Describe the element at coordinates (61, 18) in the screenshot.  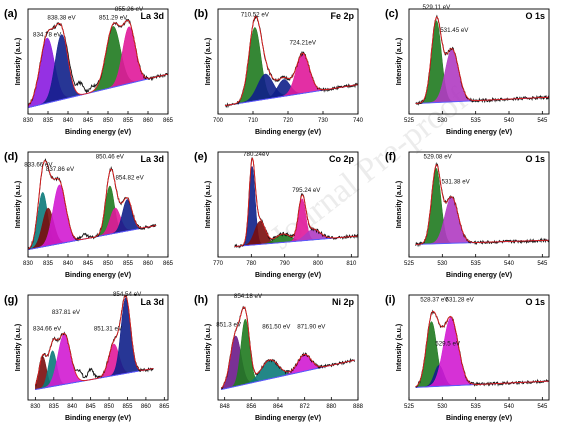
I see `peak-label: 838.38 eV` at that location.